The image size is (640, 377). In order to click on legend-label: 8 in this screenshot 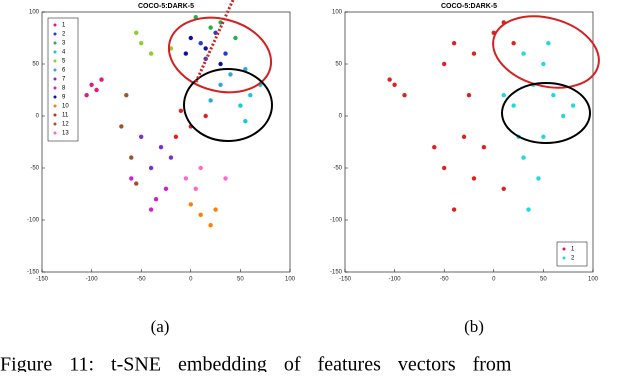, I will do `click(64, 89)`.